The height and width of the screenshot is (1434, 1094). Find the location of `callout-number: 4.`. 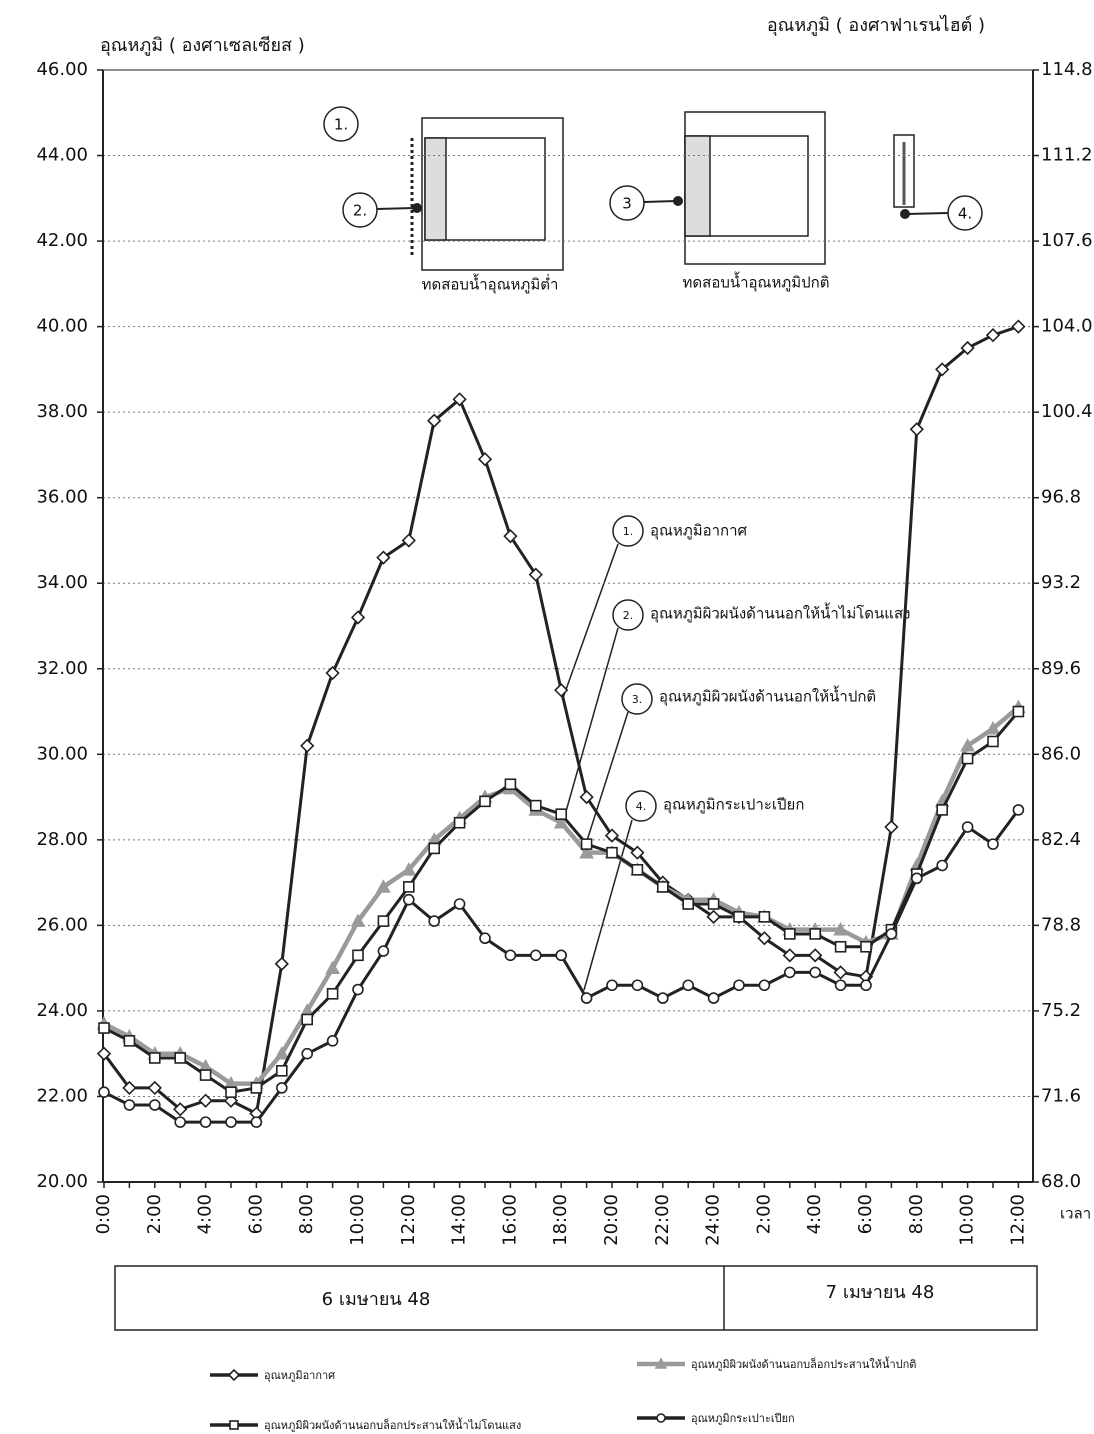

callout-number: 4. is located at coordinates (641, 806).